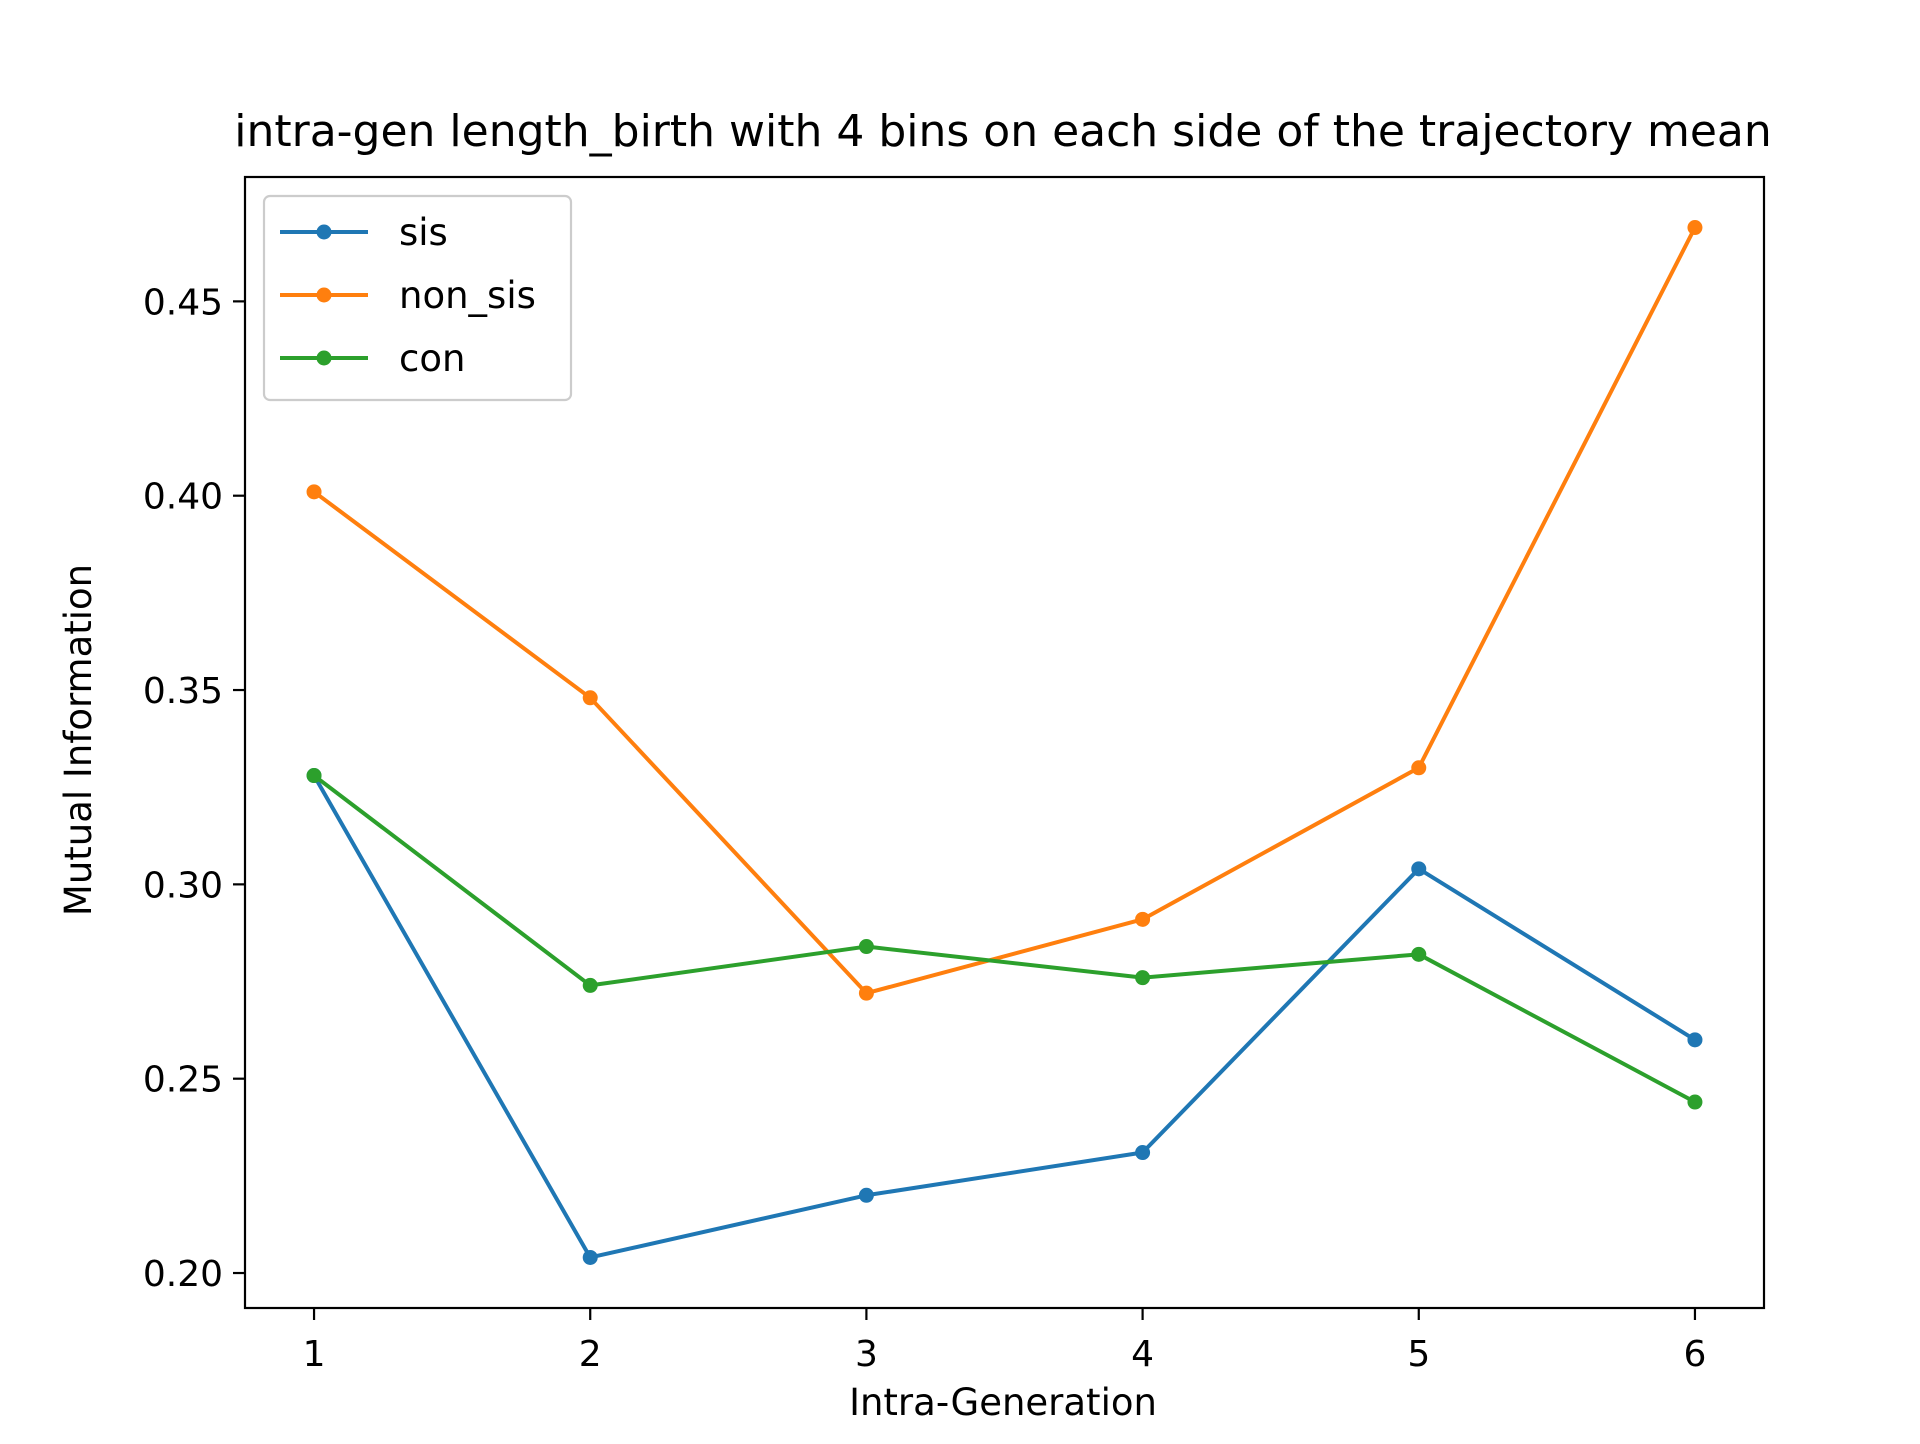 Image resolution: width=1920 pixels, height=1444 pixels. I want to click on x-tick-label: 5, so click(1418, 1354).